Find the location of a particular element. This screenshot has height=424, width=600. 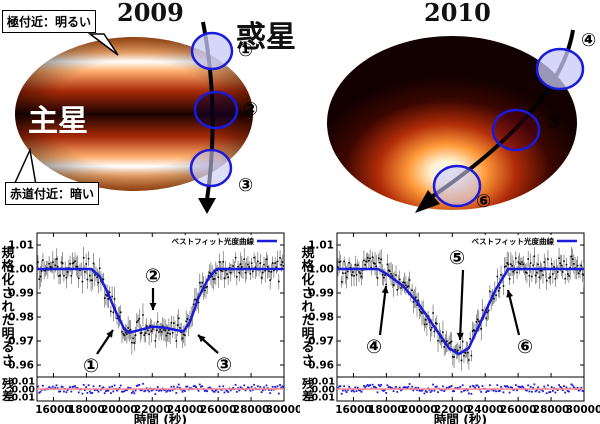

x-axis-label: 時間 (秒) is located at coordinates (460, 418).